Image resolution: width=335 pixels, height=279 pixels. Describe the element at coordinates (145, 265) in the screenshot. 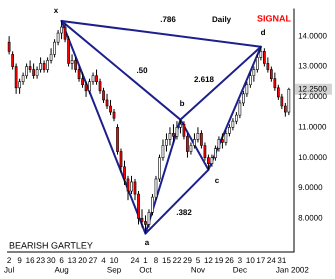

I see `x-tick-label: 1 Oct` at that location.